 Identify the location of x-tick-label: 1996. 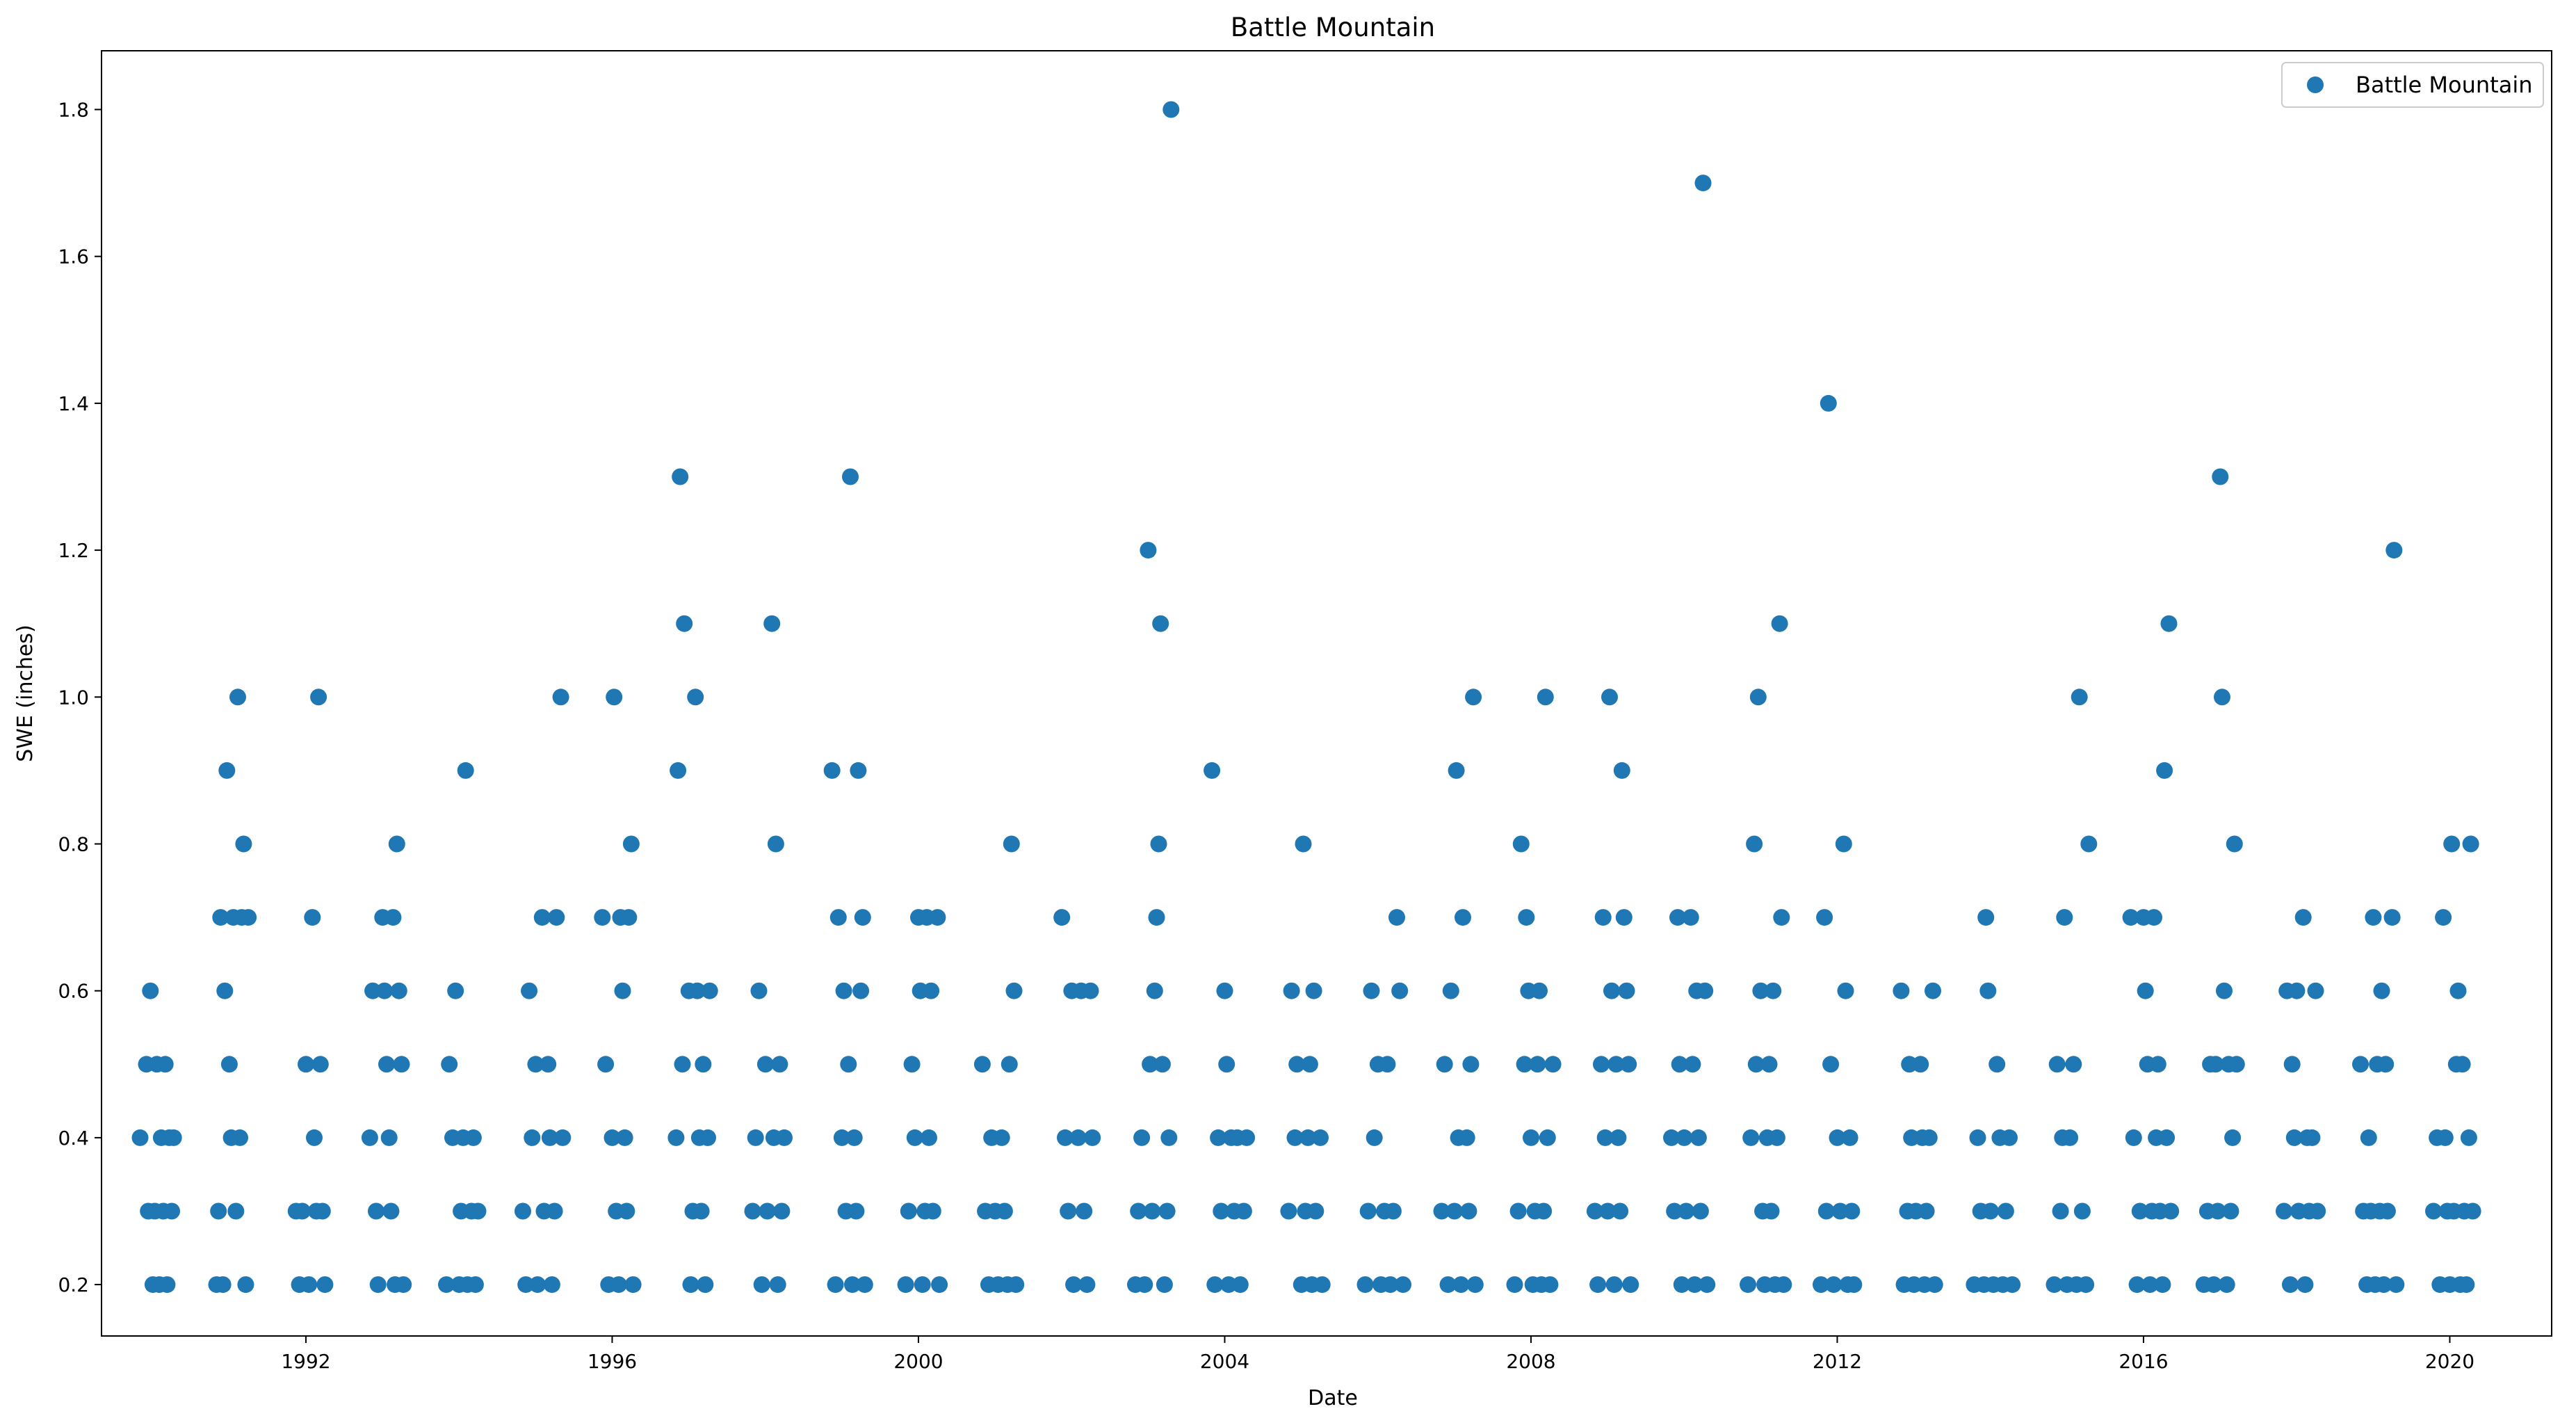
(612, 1361).